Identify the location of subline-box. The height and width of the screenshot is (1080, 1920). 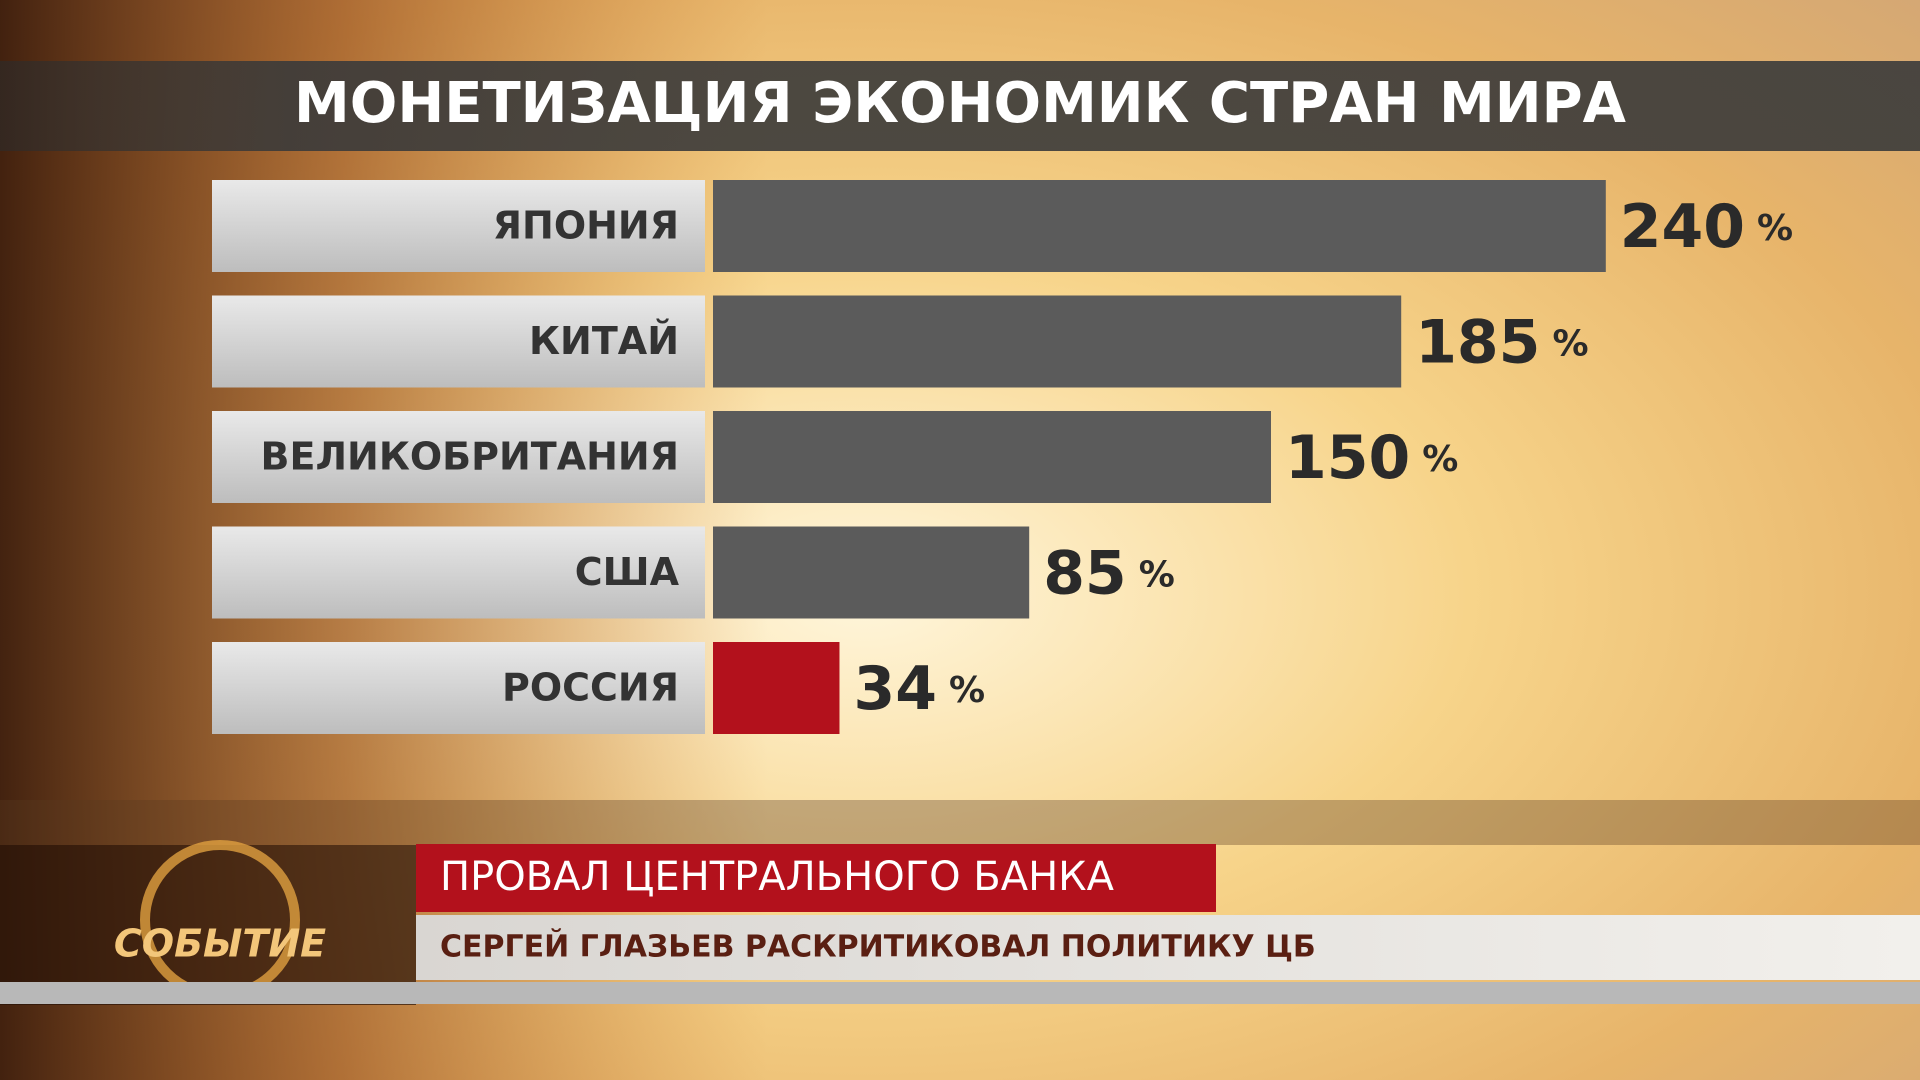
(1168, 947).